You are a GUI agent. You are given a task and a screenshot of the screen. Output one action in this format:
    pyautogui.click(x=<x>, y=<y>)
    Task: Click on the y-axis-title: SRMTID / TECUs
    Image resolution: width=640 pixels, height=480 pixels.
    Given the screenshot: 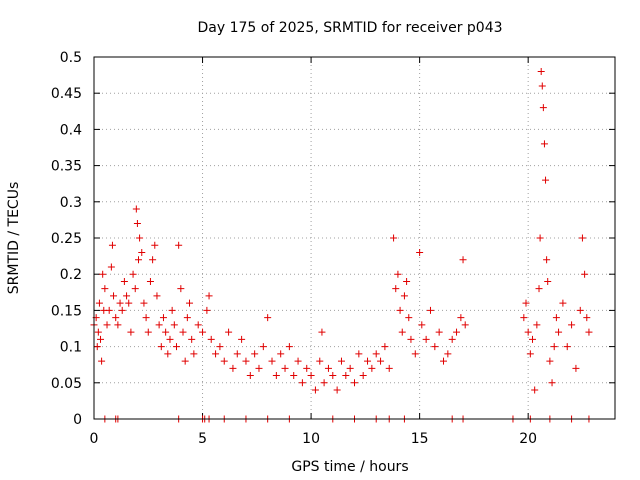 What is the action you would take?
    pyautogui.click(x=14, y=238)
    